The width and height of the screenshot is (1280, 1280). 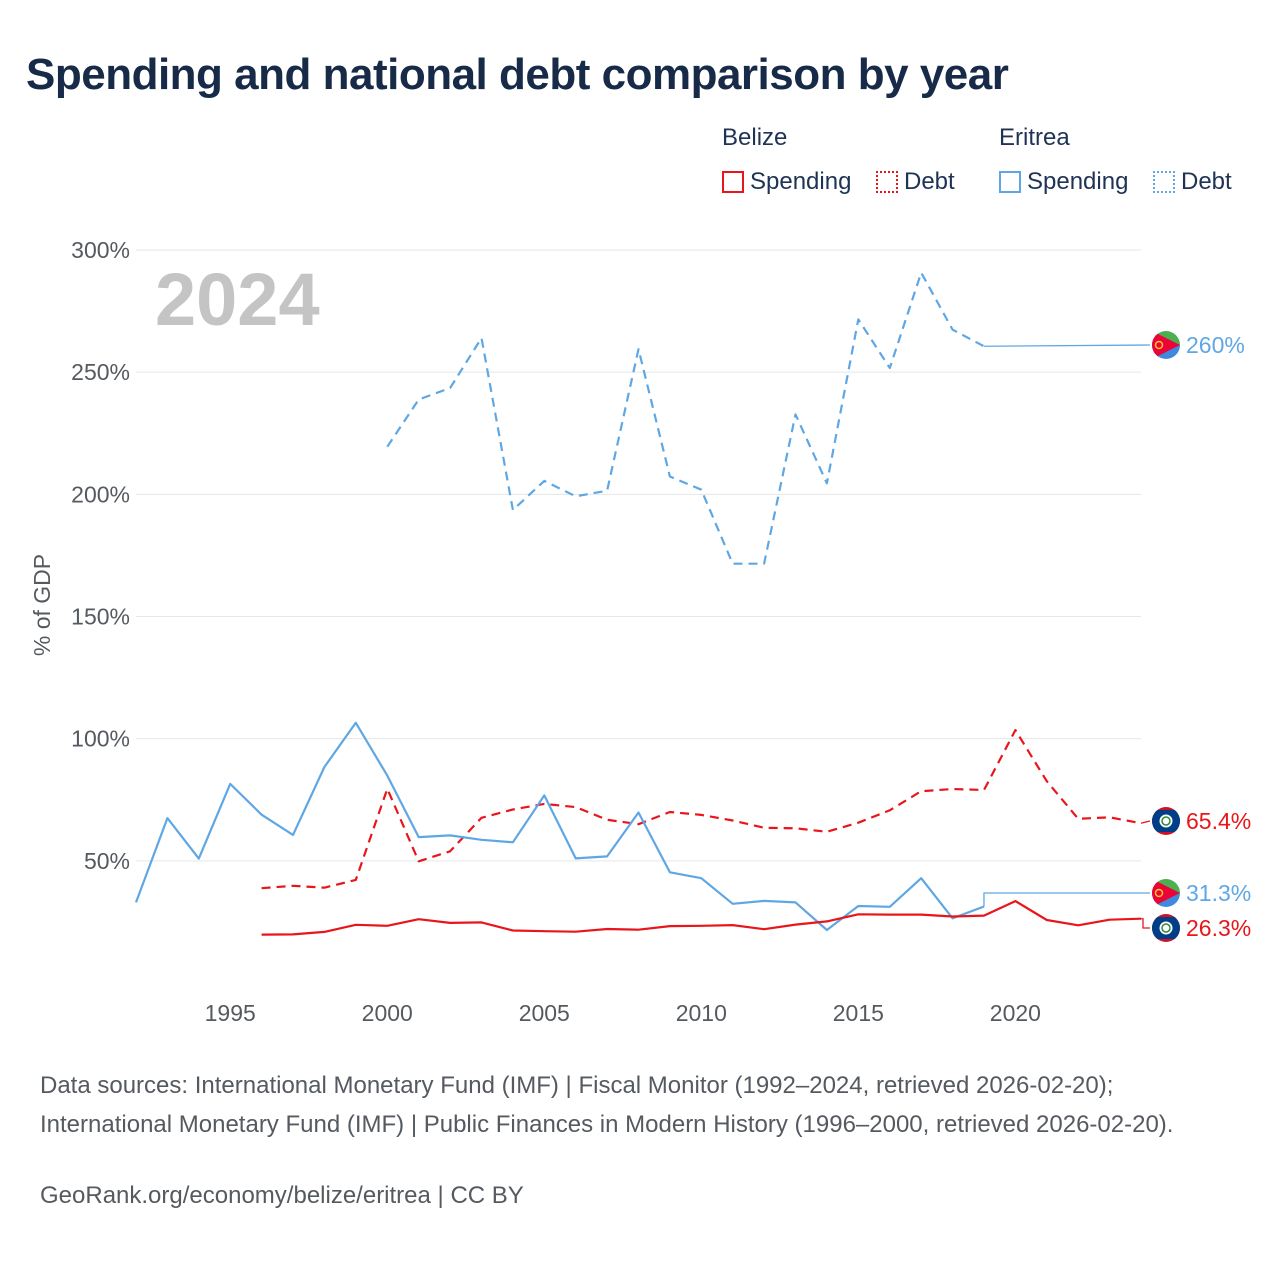 What do you see at coordinates (1218, 928) in the screenshot?
I see `end-label-belize-spending: 26.3%` at bounding box center [1218, 928].